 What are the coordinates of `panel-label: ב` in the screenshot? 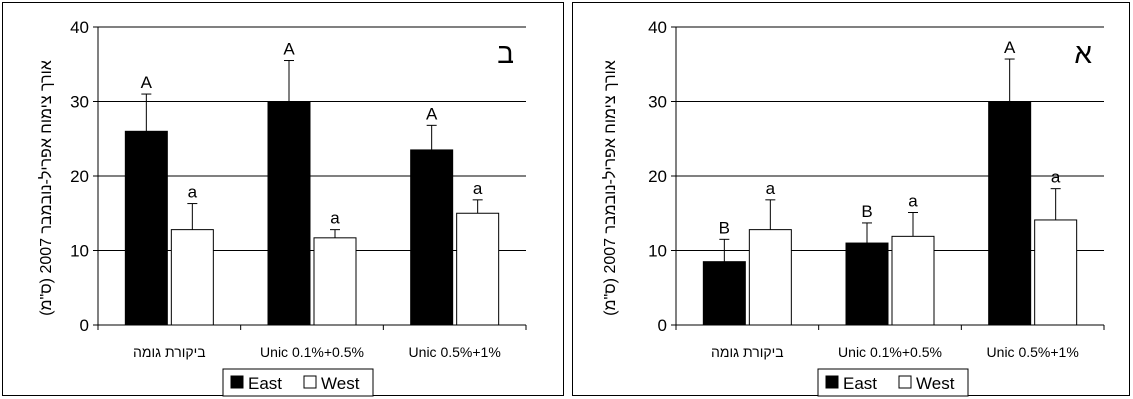 It's located at (505, 53).